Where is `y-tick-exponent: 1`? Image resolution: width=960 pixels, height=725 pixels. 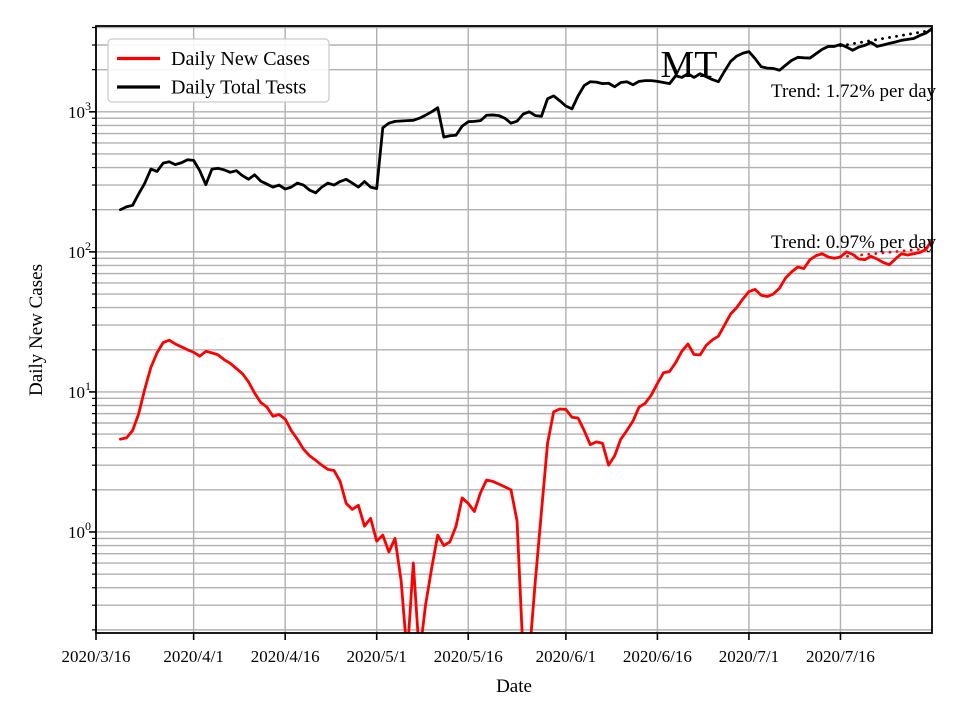
y-tick-exponent: 1 is located at coordinates (88, 386).